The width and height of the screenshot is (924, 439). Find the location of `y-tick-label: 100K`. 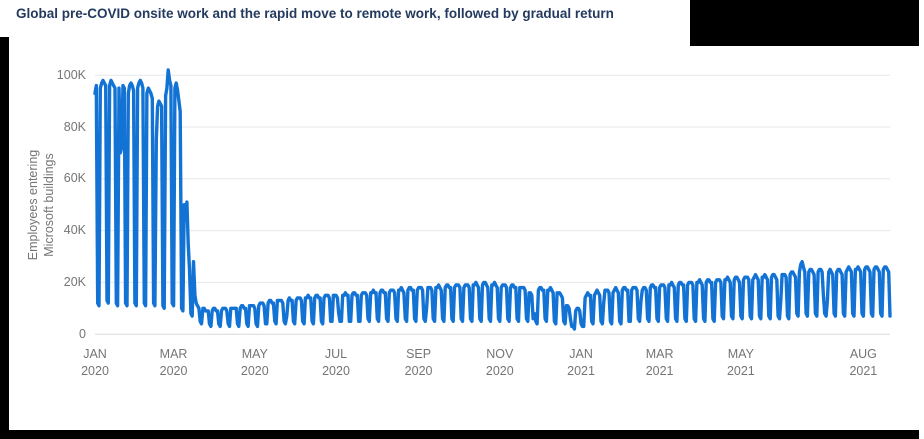

y-tick-label: 100K is located at coordinates (71, 74).